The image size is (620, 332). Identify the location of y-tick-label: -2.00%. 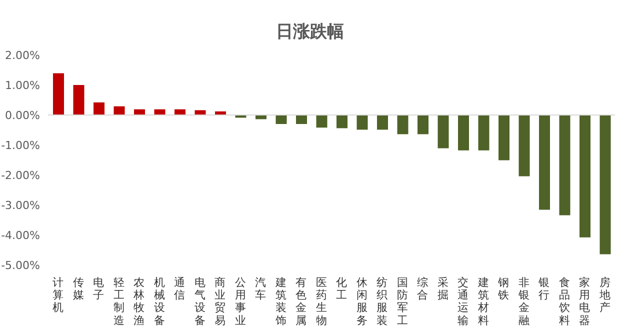
(20, 175).